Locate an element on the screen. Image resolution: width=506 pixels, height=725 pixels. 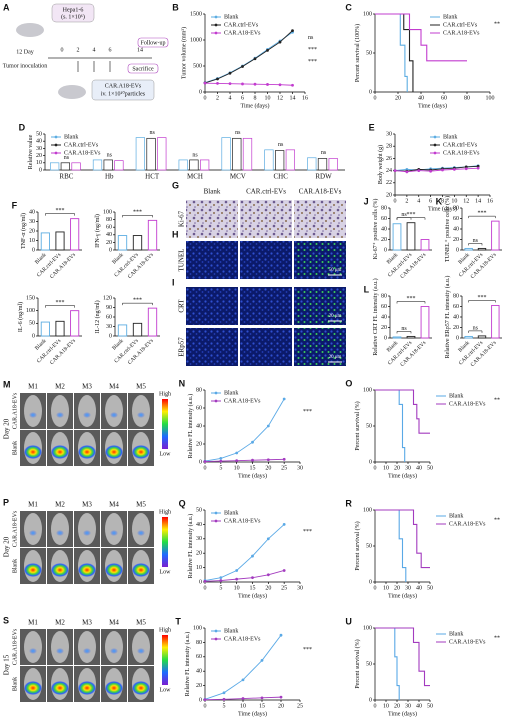
x-tick-label: 4 is located at coordinates (418, 201).